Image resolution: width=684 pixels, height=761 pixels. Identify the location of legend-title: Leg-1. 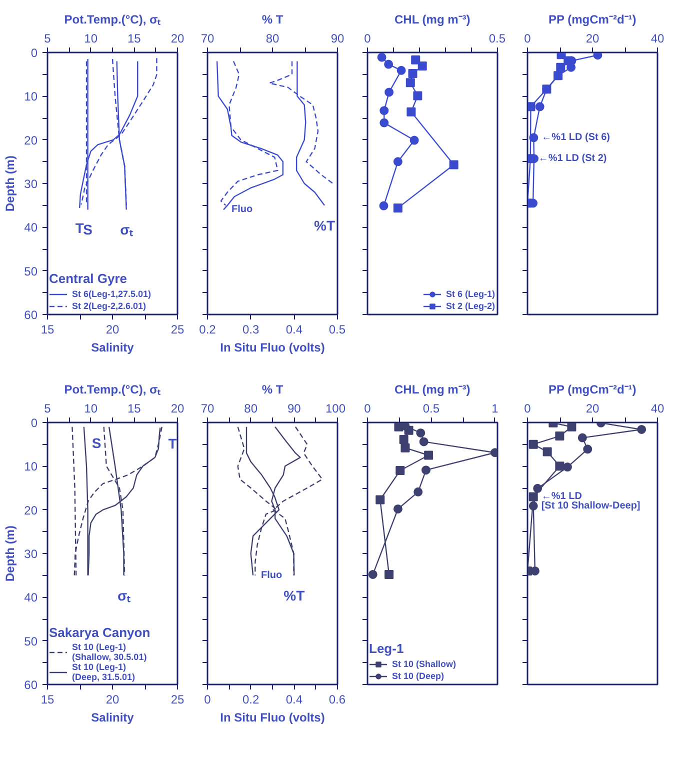
(387, 648).